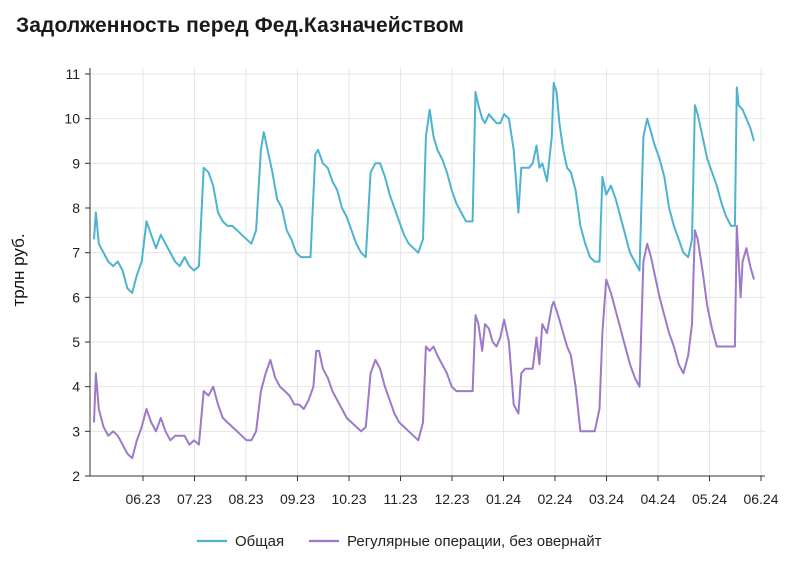 The height and width of the screenshot is (571, 800). Describe the element at coordinates (76, 208) in the screenshot. I see `y-tick-label-6: 8` at that location.